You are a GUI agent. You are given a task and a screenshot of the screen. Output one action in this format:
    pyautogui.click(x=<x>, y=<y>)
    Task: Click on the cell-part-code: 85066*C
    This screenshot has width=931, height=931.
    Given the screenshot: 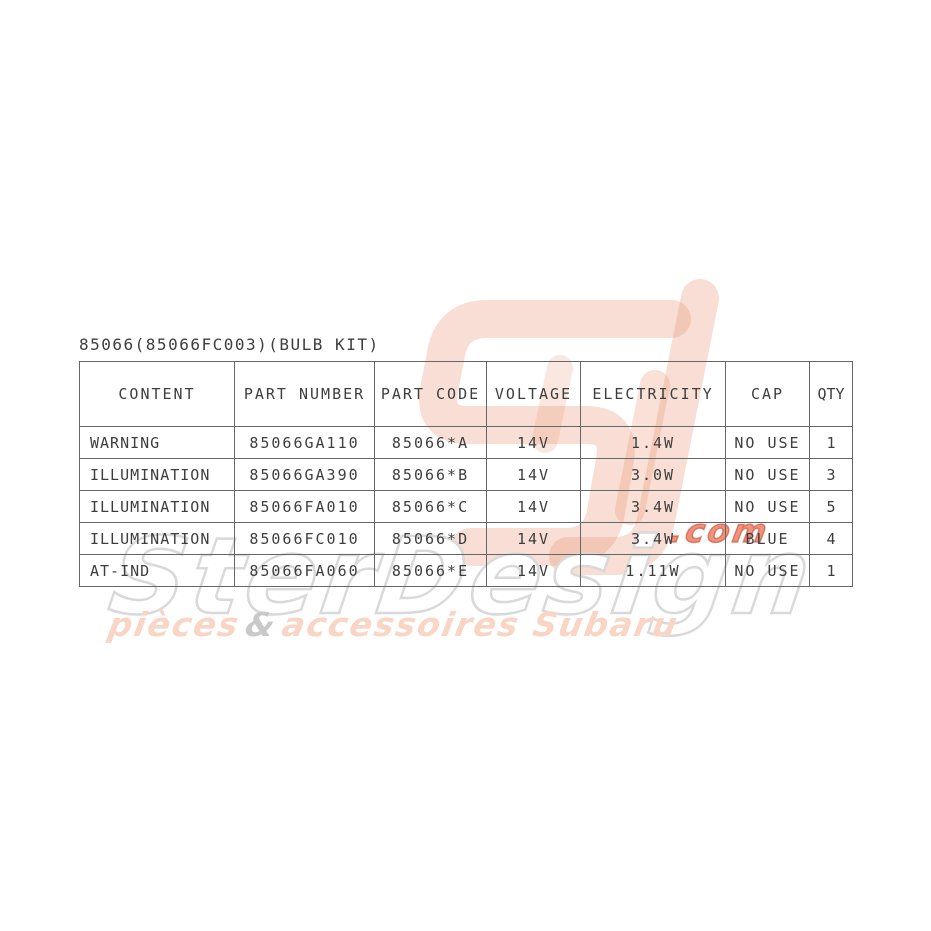 What is the action you would take?
    pyautogui.click(x=430, y=506)
    